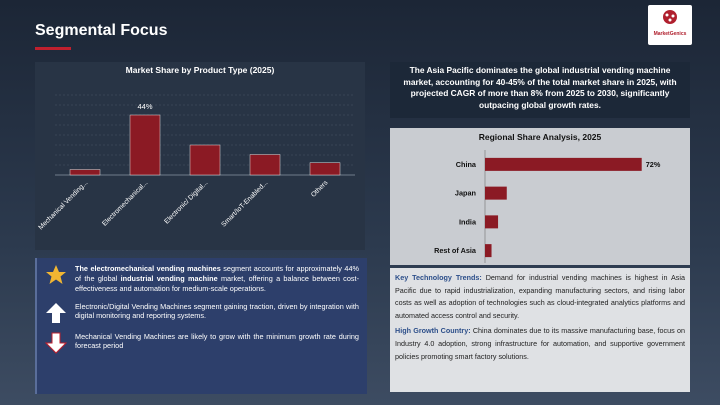  Describe the element at coordinates (455, 250) in the screenshot. I see `y-tick-label: Rest of Asia` at that location.